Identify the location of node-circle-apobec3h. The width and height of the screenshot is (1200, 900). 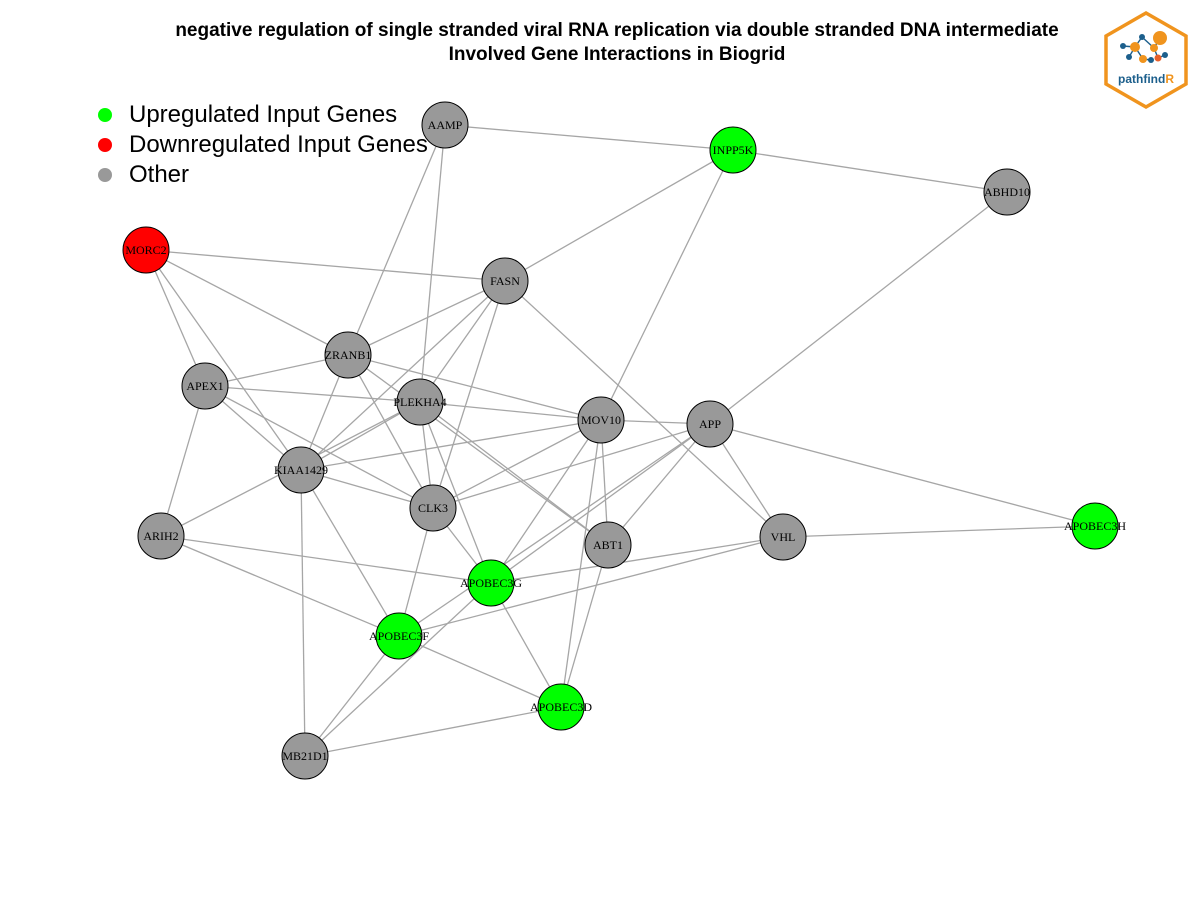
(1095, 526).